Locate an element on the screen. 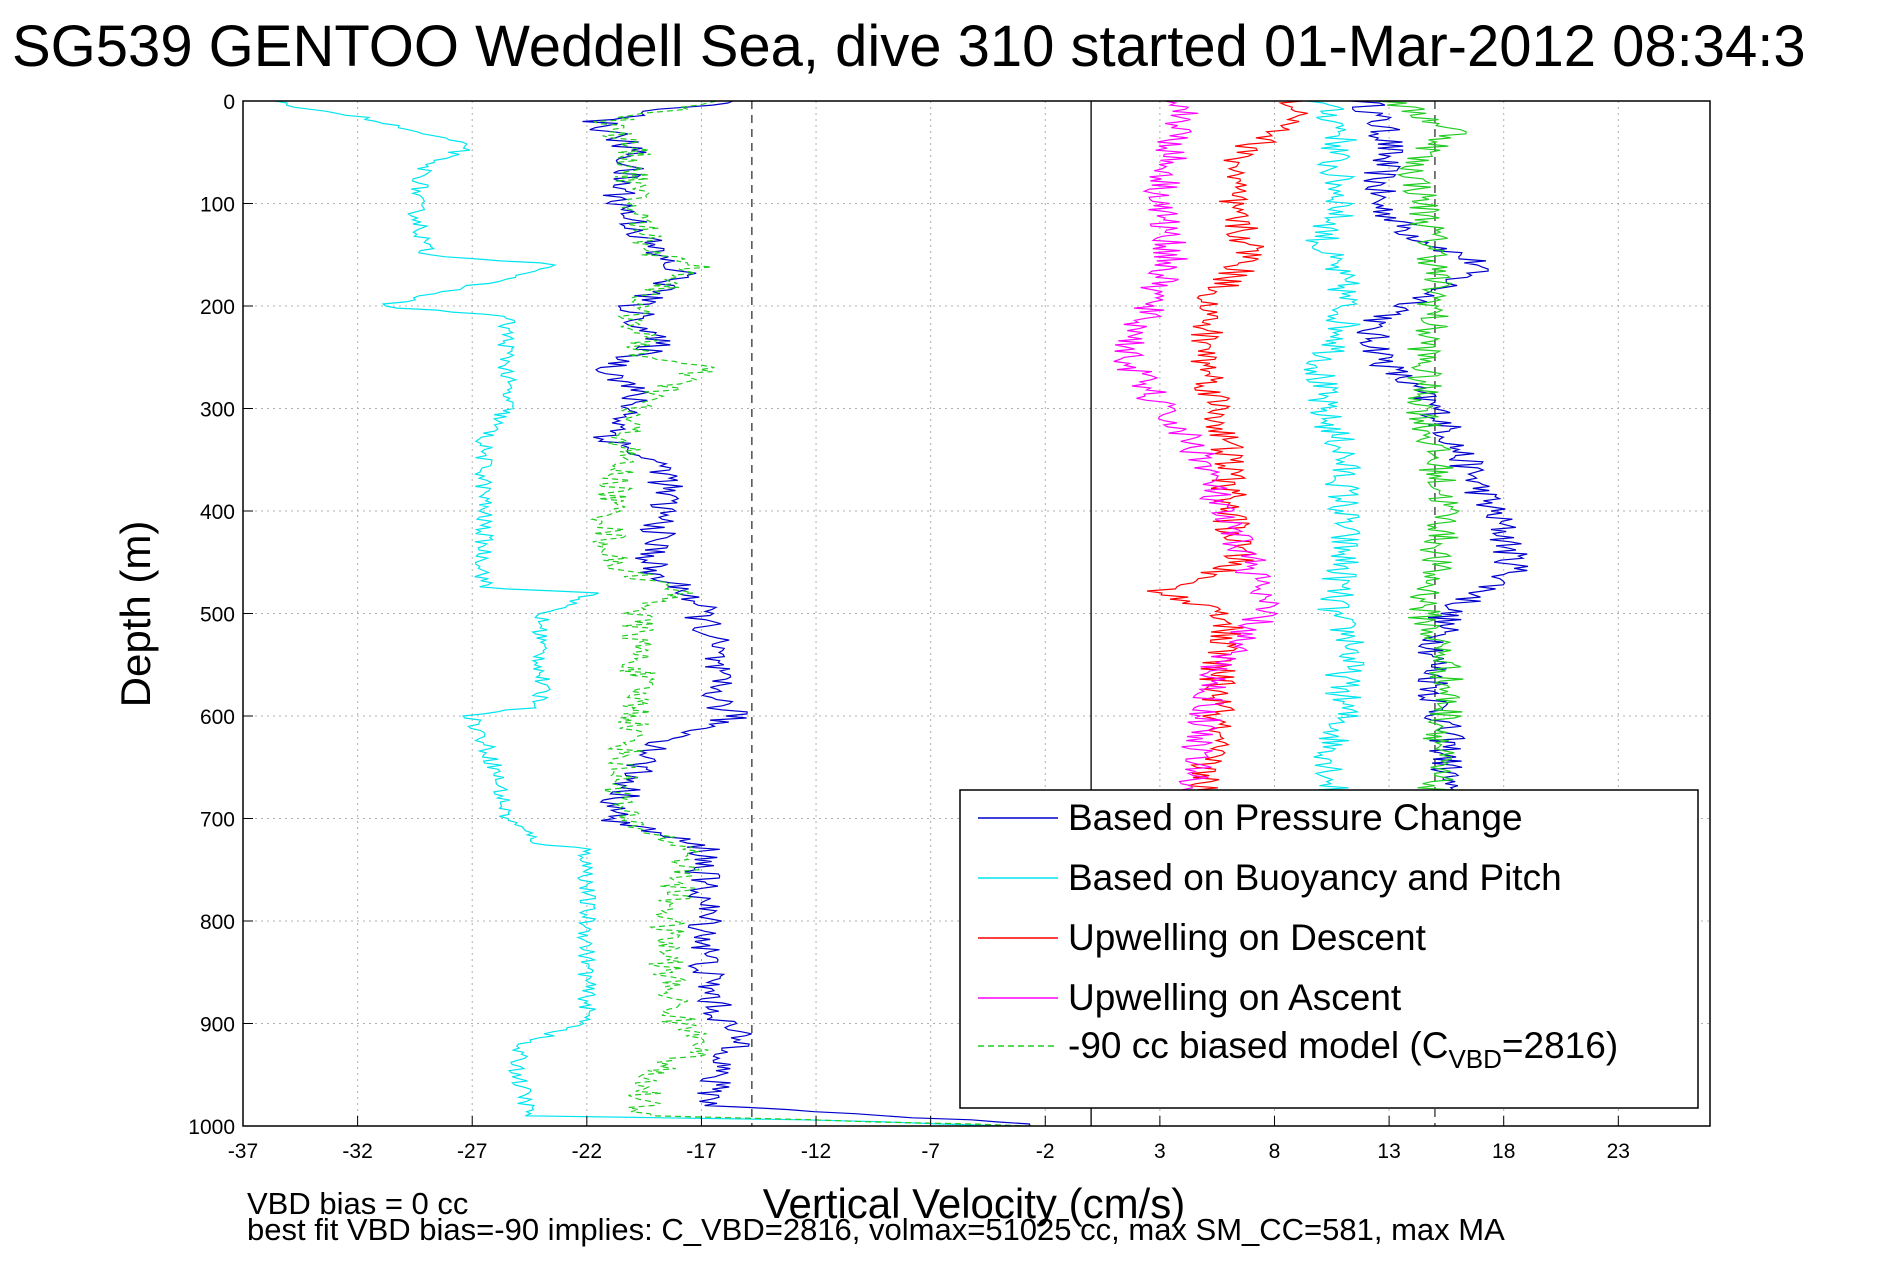 The width and height of the screenshot is (1891, 1262). y-tick-label: 600 is located at coordinates (217, 717).